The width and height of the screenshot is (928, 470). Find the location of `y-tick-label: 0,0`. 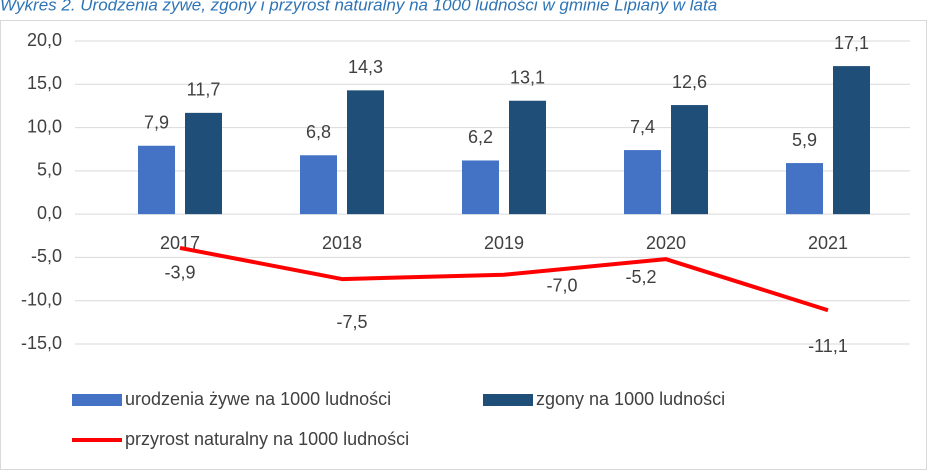

y-tick-label: 0,0 is located at coordinates (49, 213).